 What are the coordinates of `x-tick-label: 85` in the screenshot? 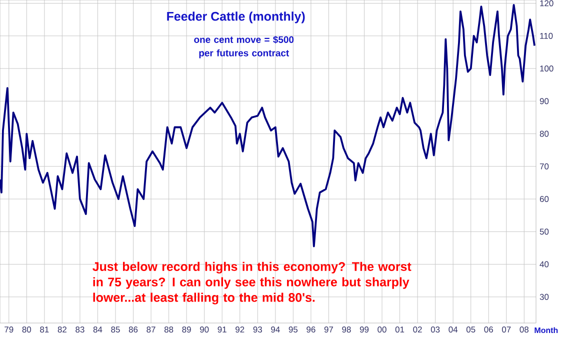 It's located at (115, 329).